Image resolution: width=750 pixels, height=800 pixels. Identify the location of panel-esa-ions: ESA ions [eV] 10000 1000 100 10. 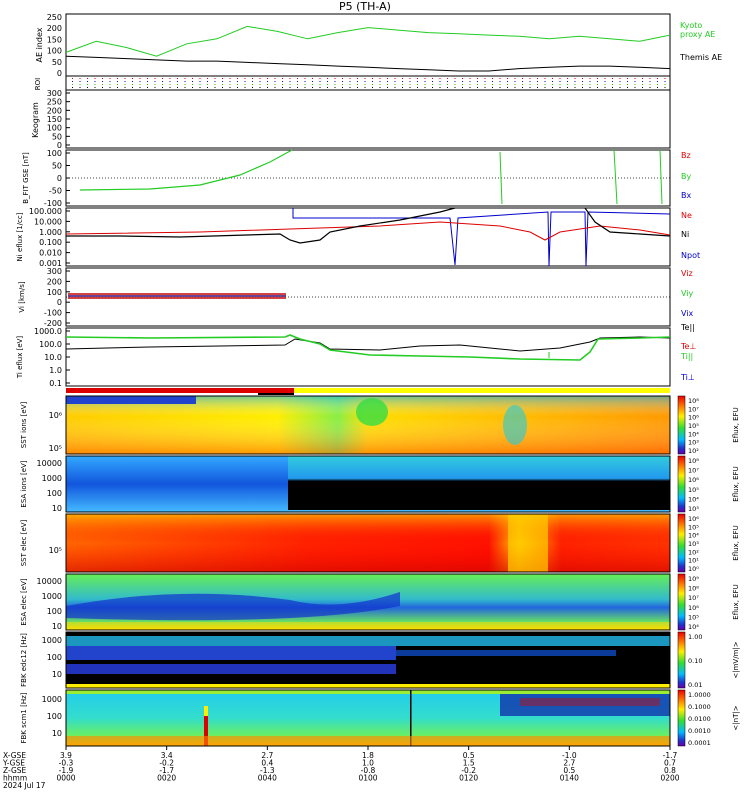
(345, 484).